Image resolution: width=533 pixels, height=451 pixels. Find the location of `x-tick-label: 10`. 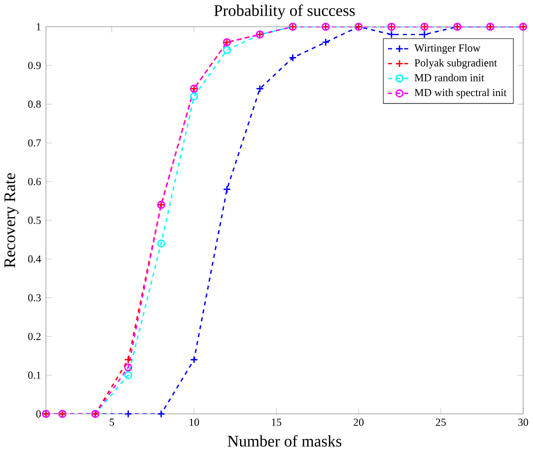

x-tick-label: 10 is located at coordinates (195, 422).